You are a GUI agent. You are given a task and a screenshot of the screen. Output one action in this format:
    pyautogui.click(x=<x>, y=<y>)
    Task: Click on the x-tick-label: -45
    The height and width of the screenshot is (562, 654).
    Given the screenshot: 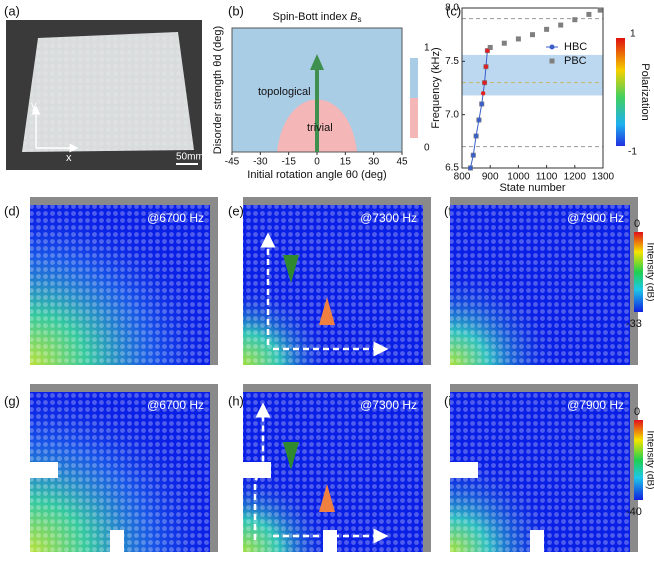 What is the action you would take?
    pyautogui.click(x=232, y=162)
    